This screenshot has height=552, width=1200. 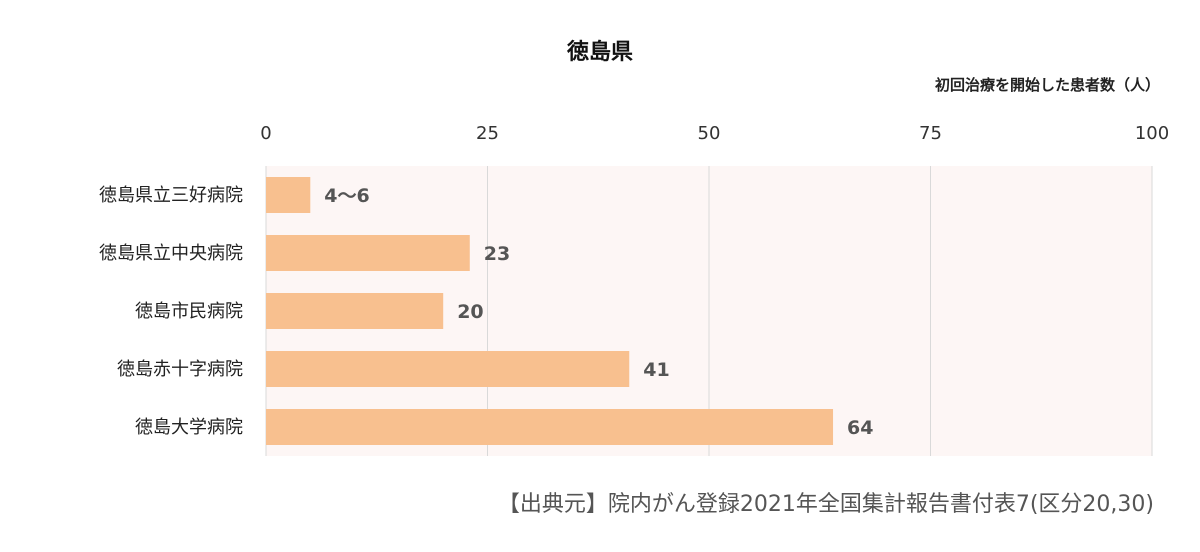 What do you see at coordinates (656, 370) in the screenshot?
I see `data-label: 41` at bounding box center [656, 370].